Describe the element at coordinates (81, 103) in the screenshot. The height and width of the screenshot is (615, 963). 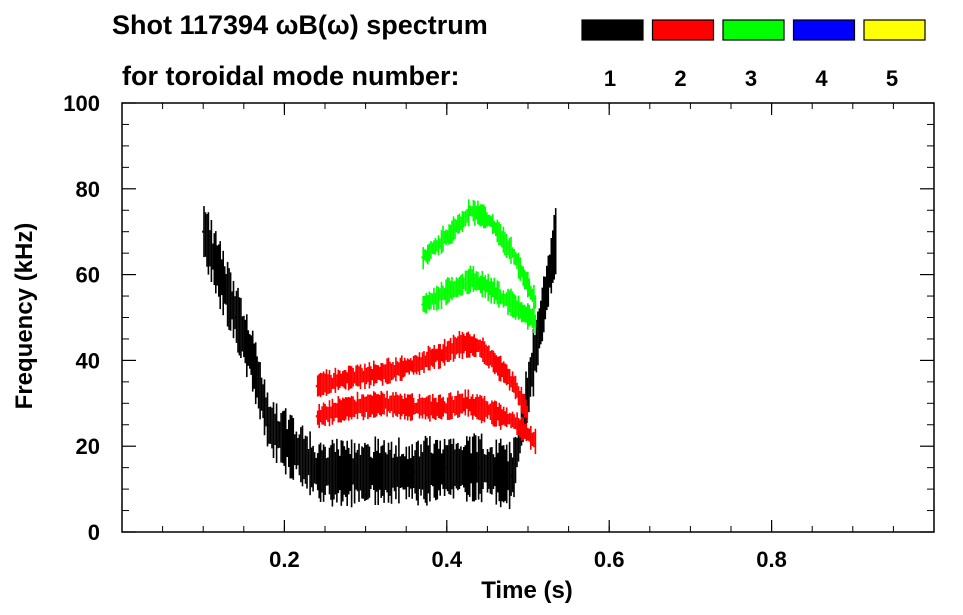
I see `y-tick-label: 100` at that location.